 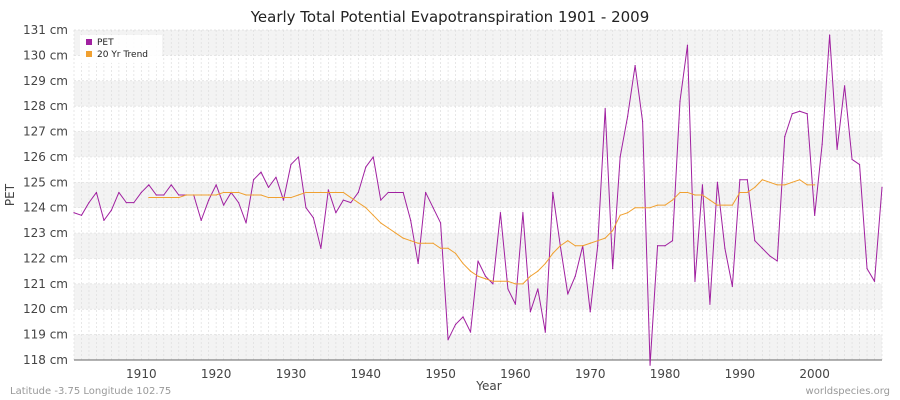 I want to click on x-tick-label: 1970, so click(x=590, y=374).